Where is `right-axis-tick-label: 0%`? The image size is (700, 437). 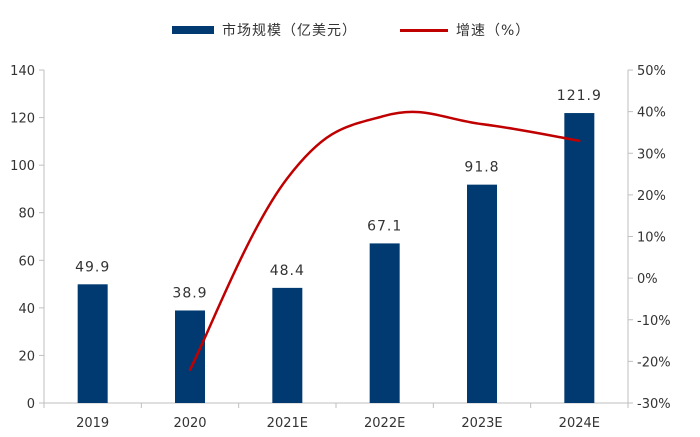 right-axis-tick-label: 0% is located at coordinates (647, 279).